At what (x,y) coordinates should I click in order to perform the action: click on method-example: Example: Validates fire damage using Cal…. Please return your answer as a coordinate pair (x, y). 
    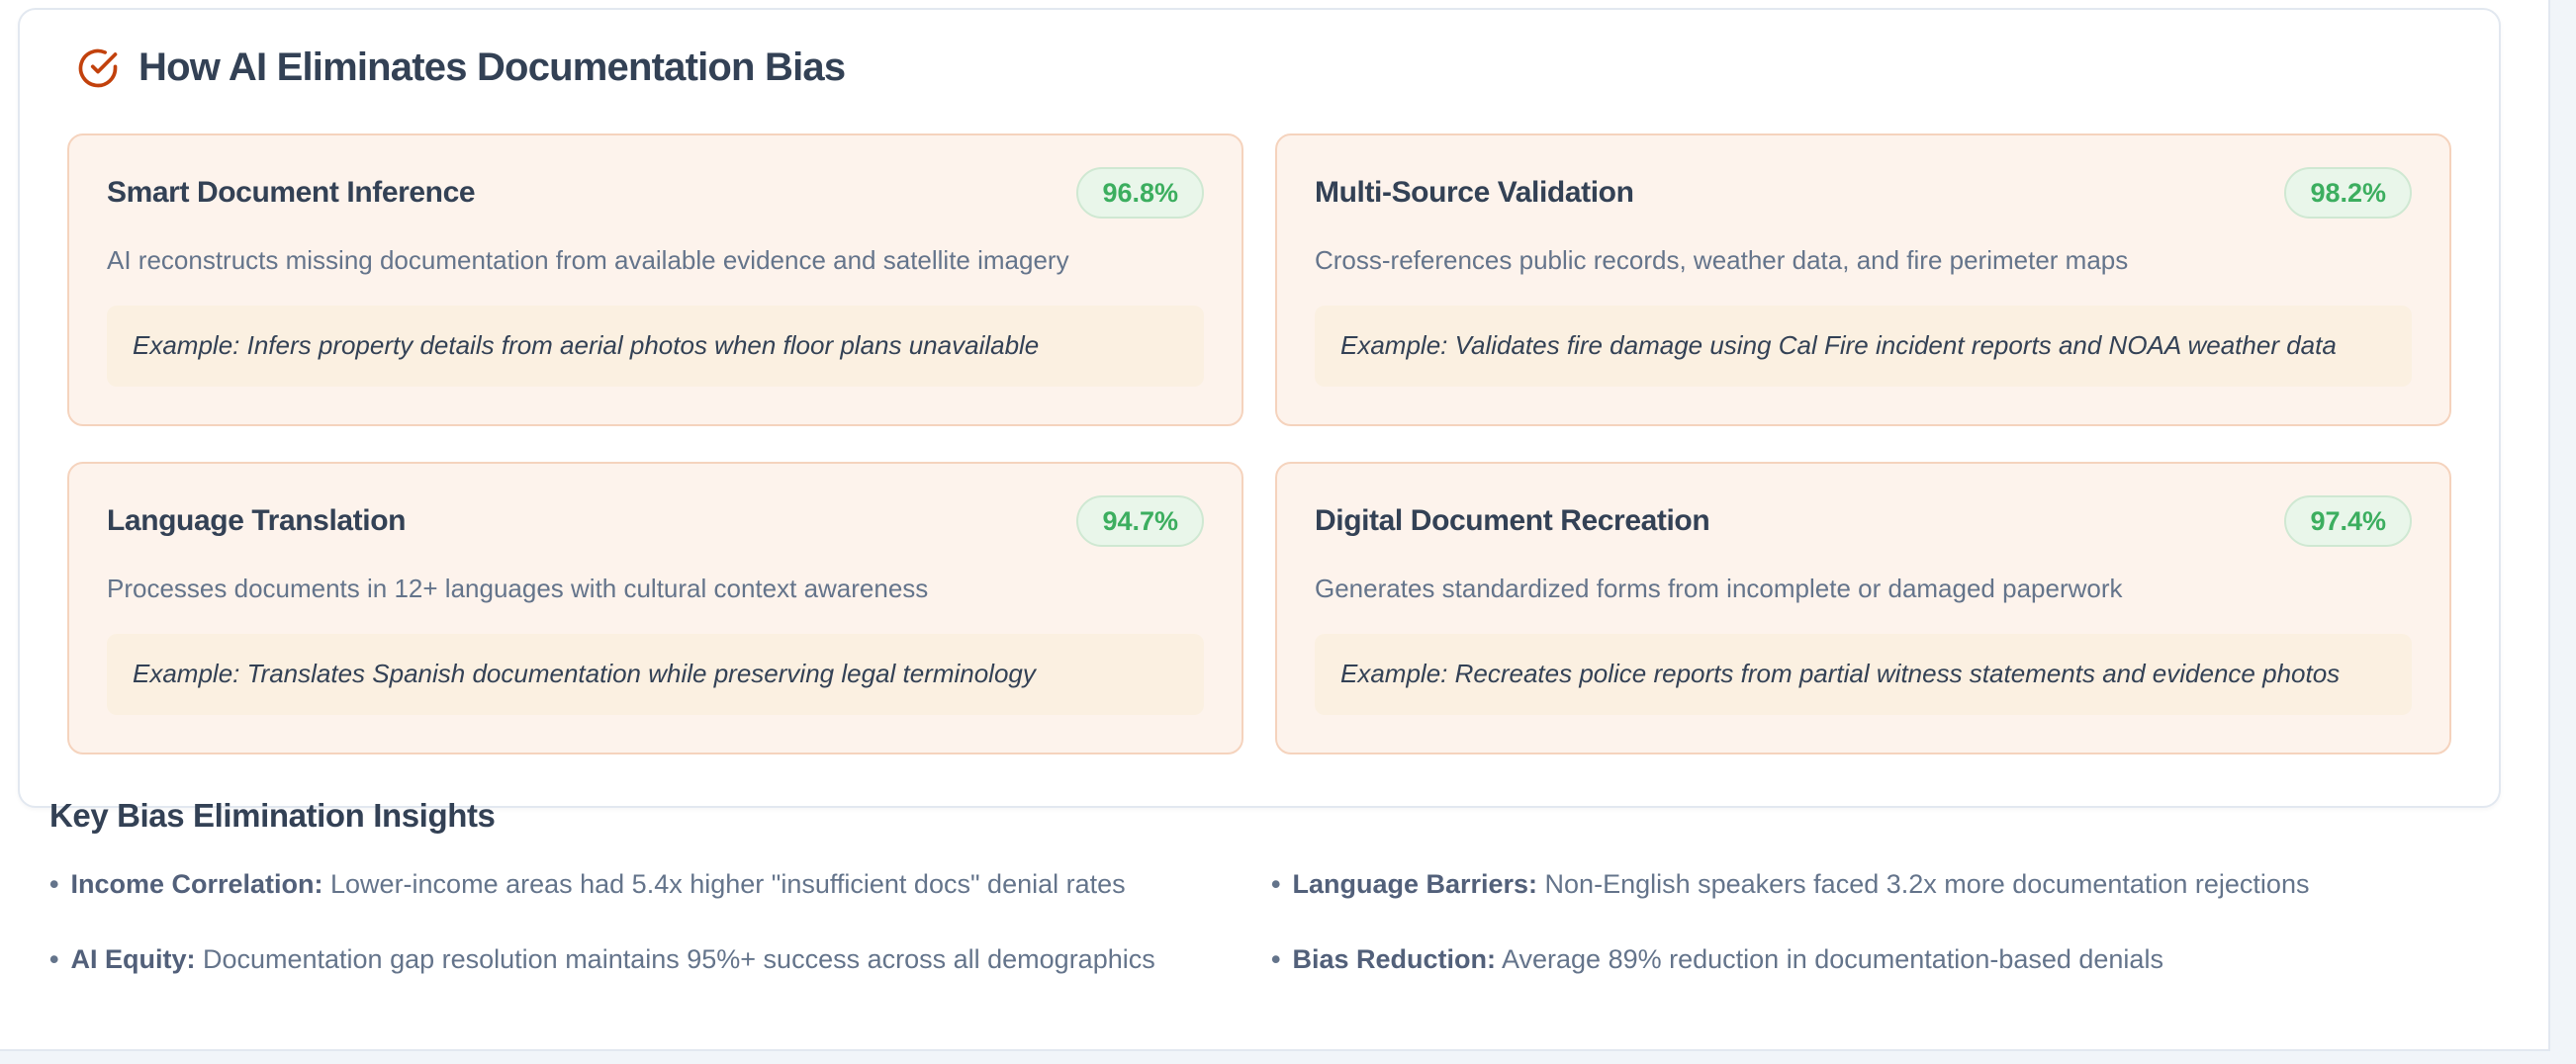
    Looking at the image, I should click on (1863, 346).